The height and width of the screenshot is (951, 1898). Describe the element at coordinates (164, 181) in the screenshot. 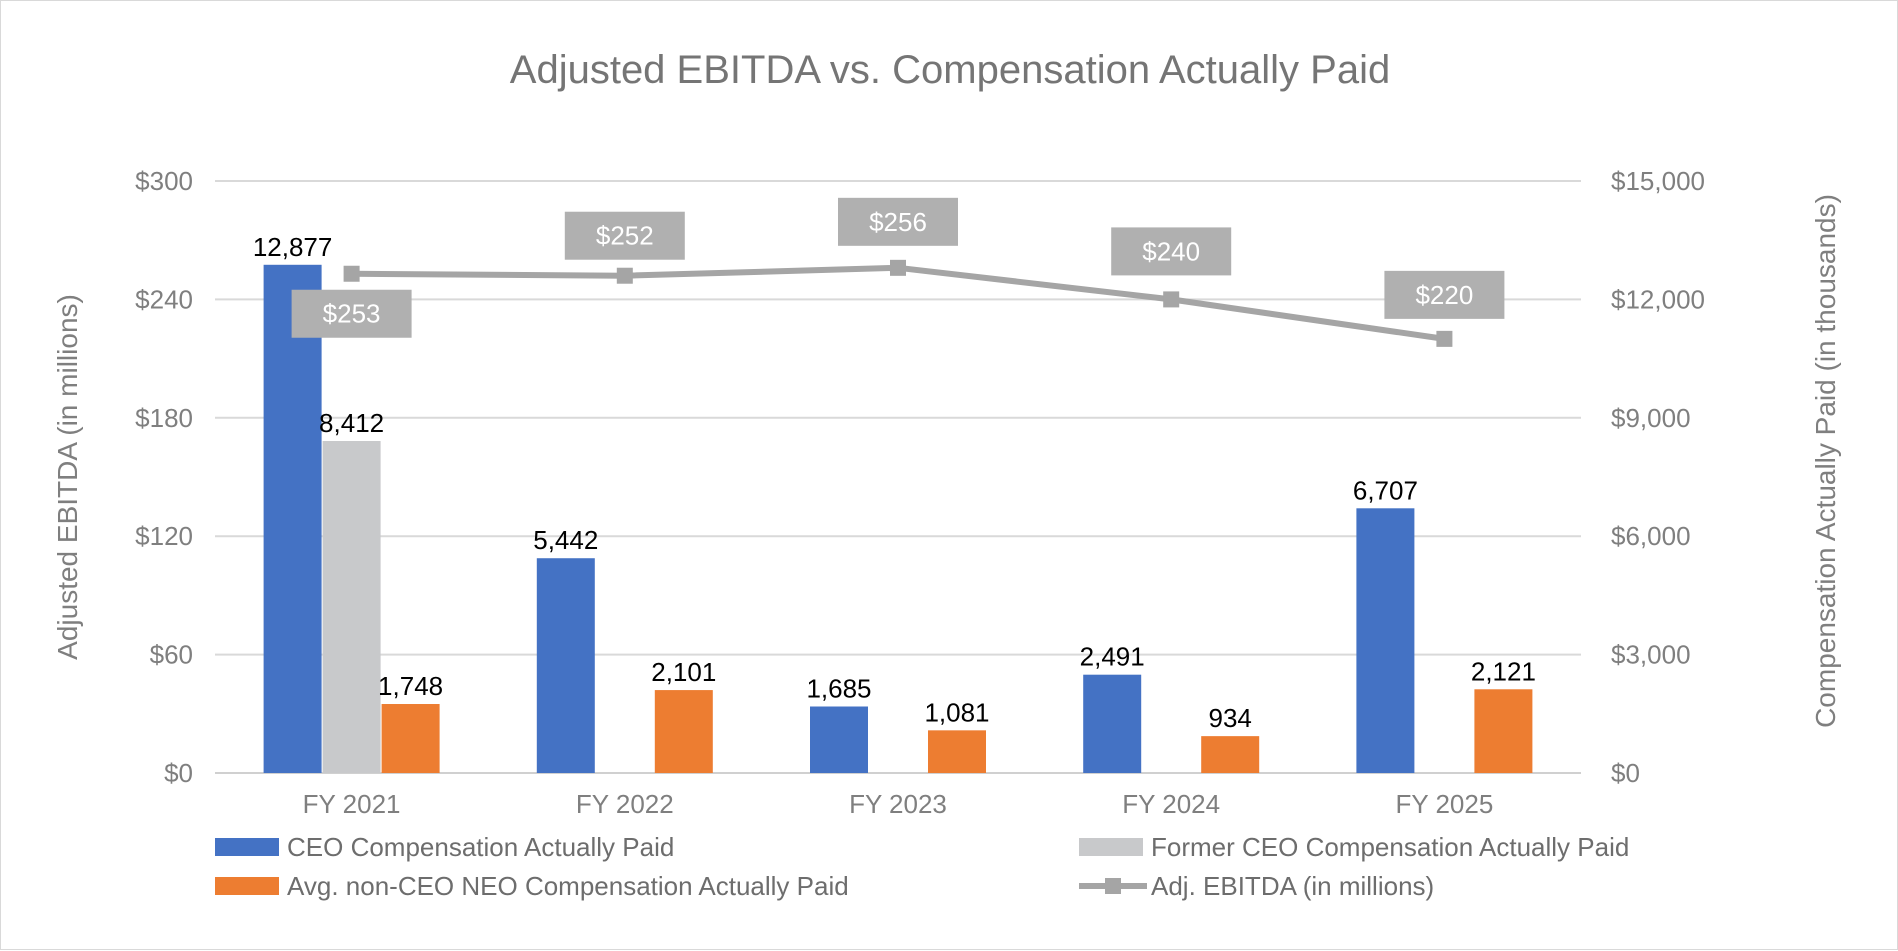

I see `y-left-tick-label: $300` at that location.